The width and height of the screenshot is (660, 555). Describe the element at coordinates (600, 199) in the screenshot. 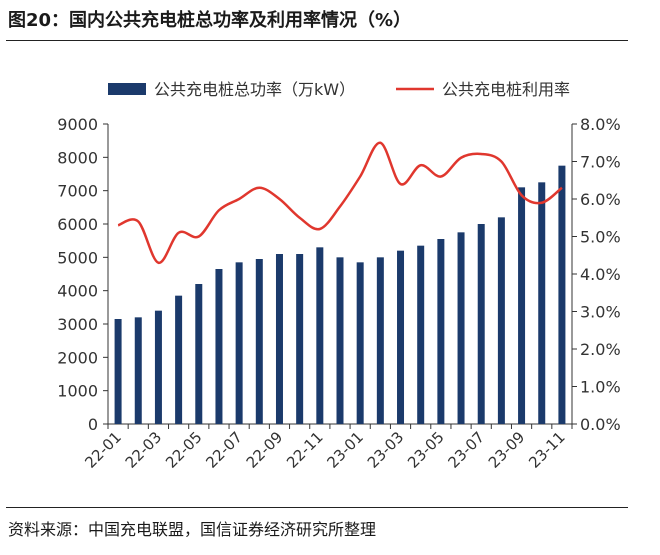

I see `y-right-tick-label: 6.0%` at that location.